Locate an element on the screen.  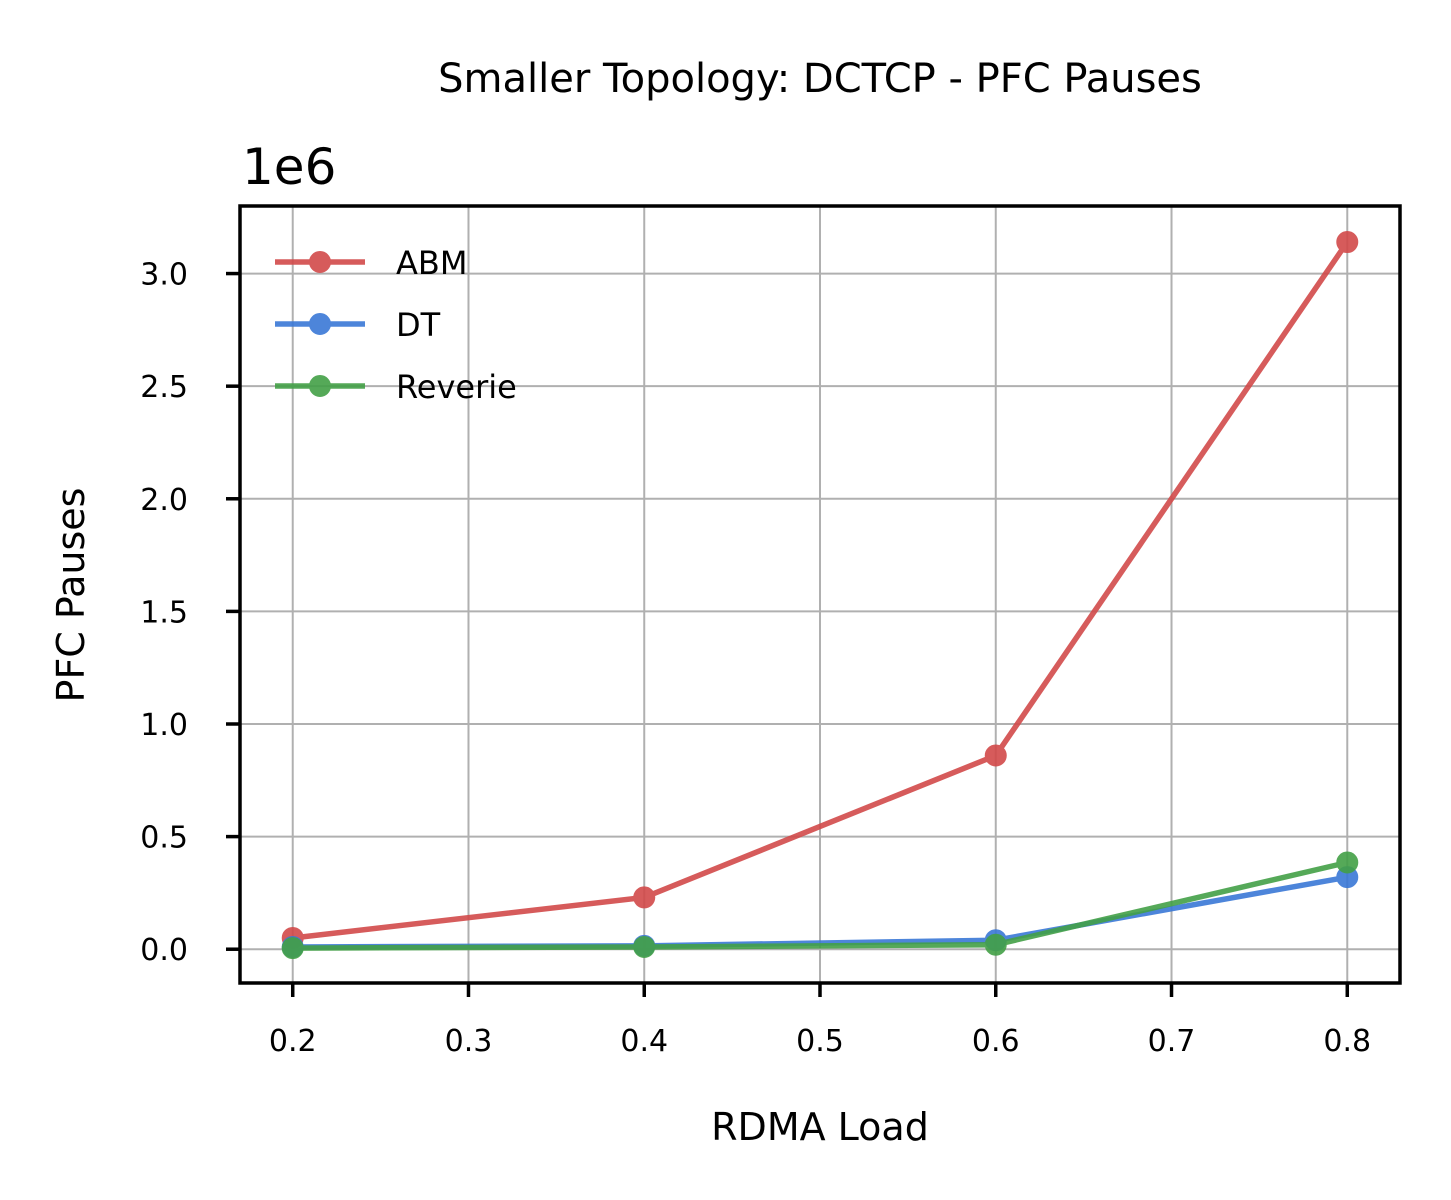
y-axis-ticks: 0.0 0.5 1.0 1.5 2.0 2.5 3.0 is located at coordinates (190, 613).